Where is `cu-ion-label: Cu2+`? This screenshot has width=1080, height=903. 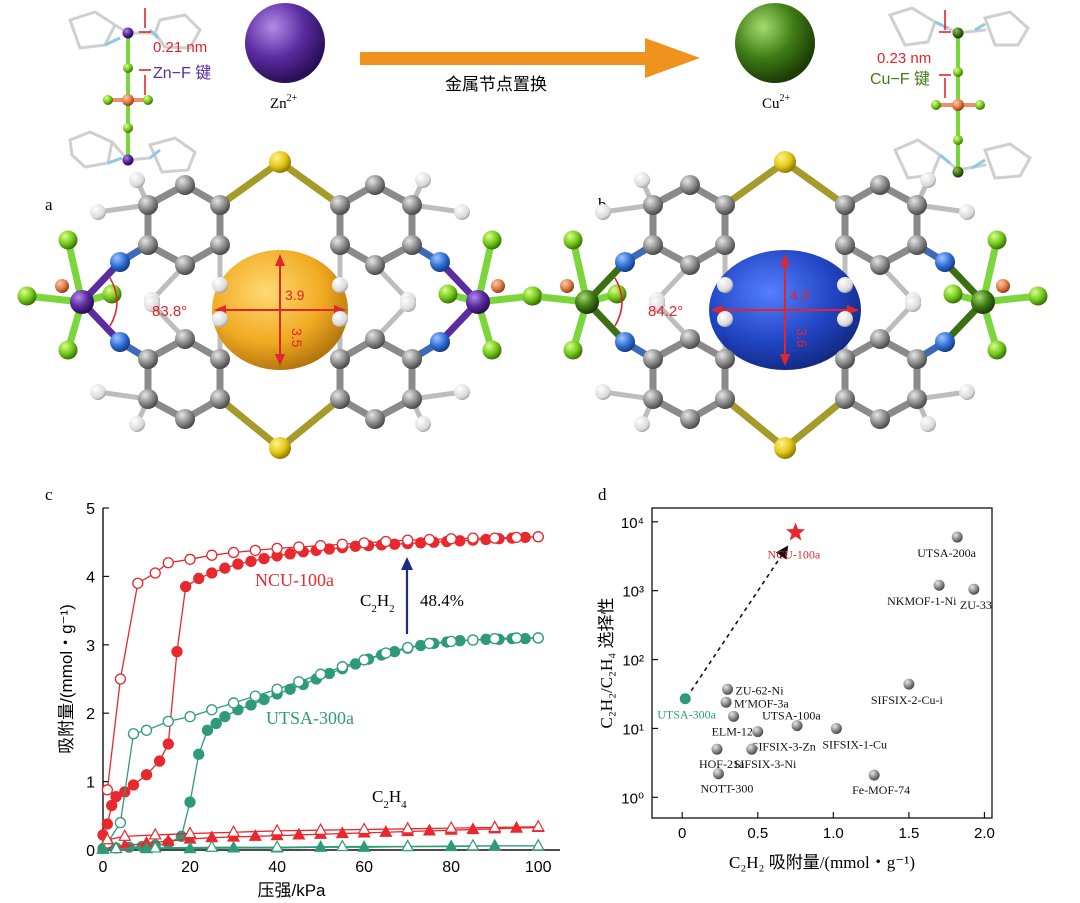 cu-ion-label: Cu2+ is located at coordinates (776, 102).